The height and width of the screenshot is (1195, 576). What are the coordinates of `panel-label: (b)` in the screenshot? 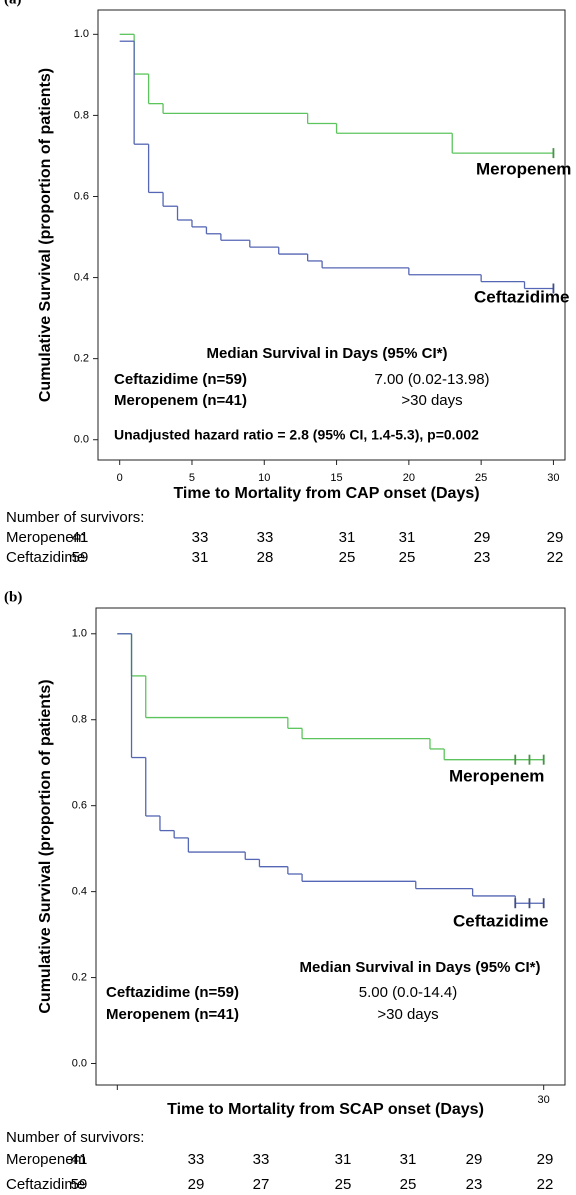 It's located at (13, 597).